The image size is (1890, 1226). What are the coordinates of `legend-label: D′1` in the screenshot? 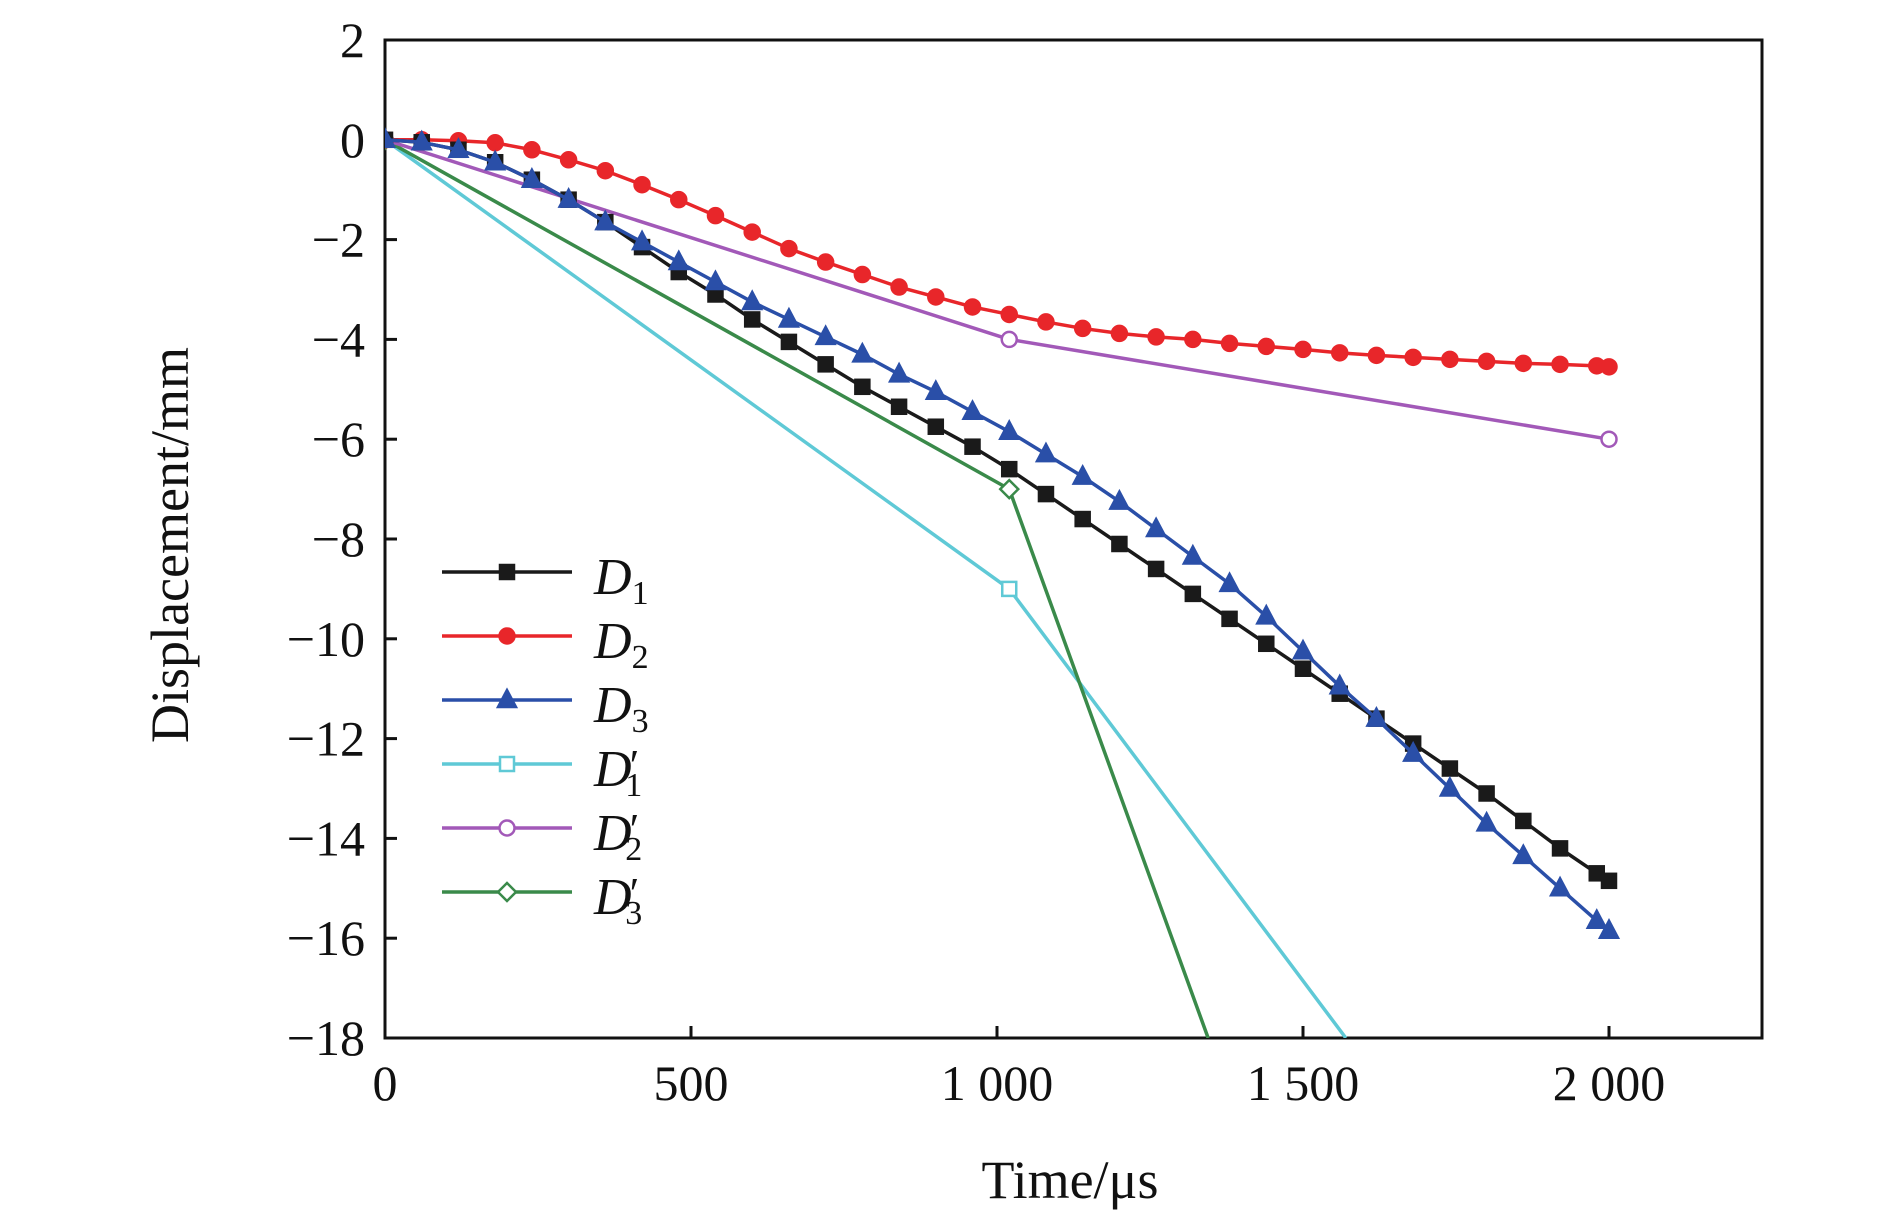 It's located at (617, 772).